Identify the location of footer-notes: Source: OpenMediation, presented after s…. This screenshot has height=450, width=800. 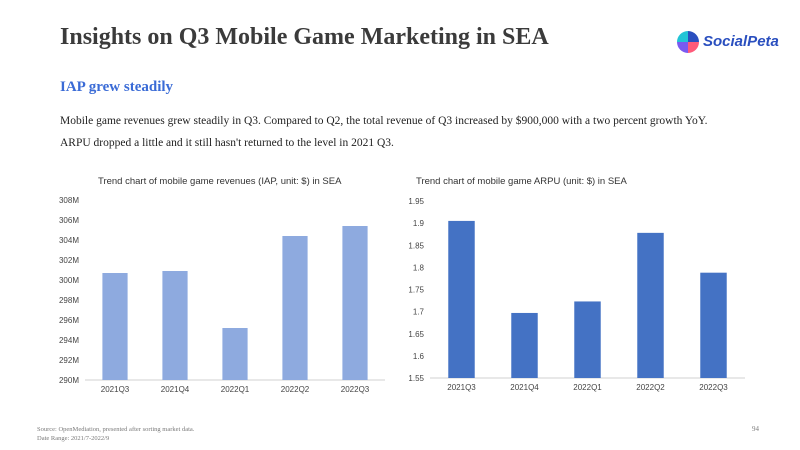
(115, 434).